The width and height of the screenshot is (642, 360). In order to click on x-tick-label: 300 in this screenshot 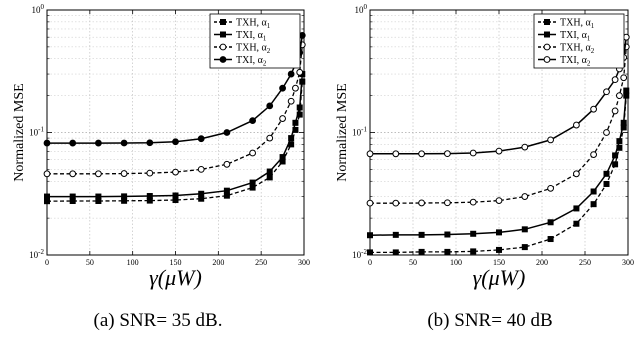, I will do `click(628, 262)`.